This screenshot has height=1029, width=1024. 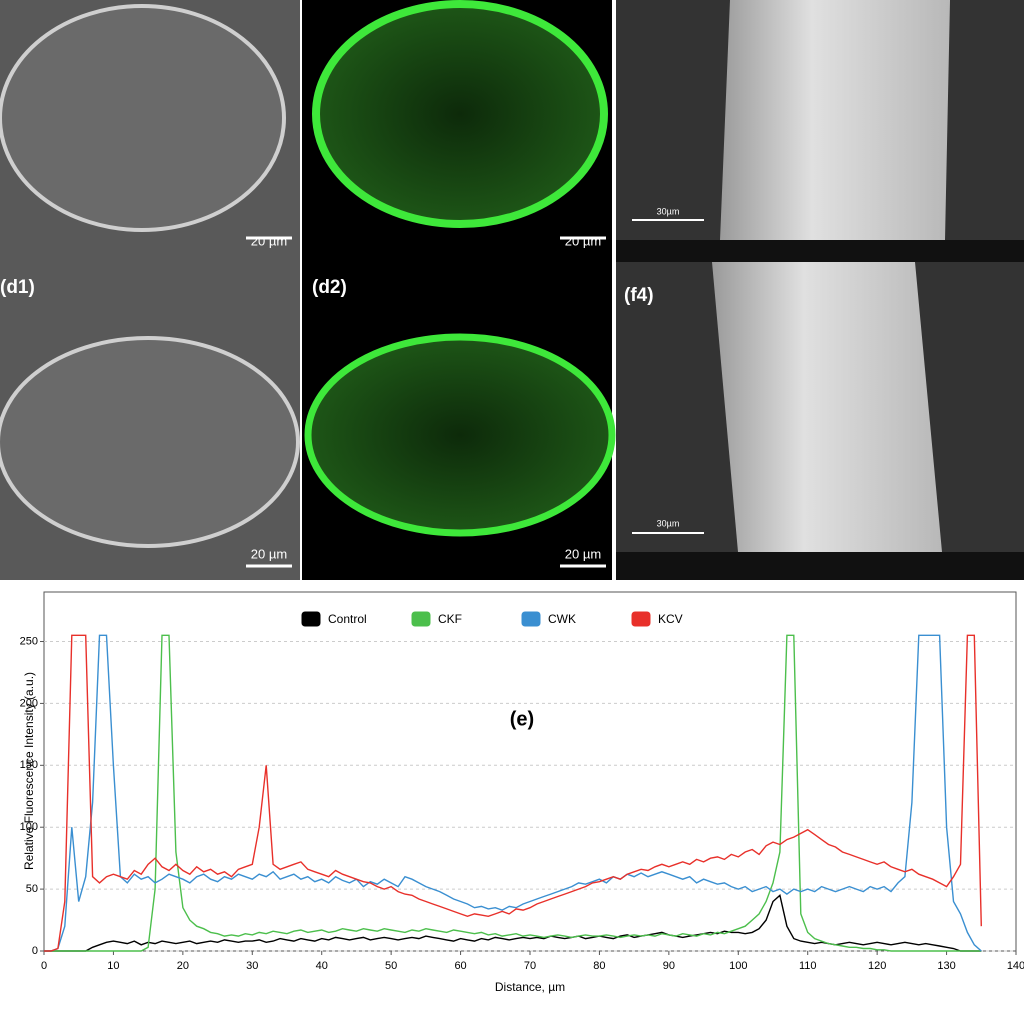 I want to click on y-tick-label: 0, so click(x=35, y=951).